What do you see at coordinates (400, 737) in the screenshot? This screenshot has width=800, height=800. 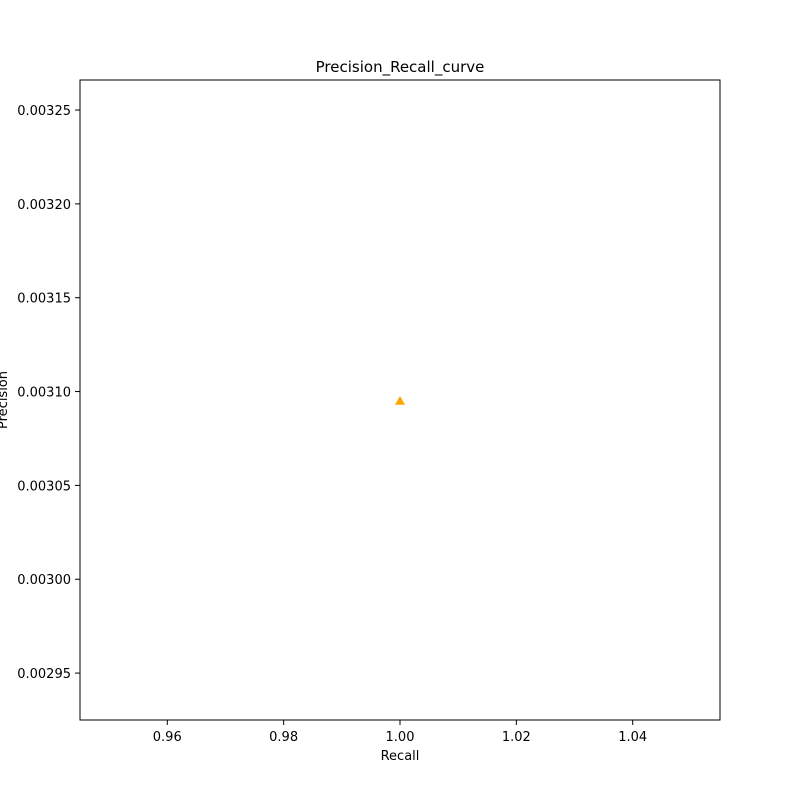 I see `x-tick-label: 1.00` at bounding box center [400, 737].